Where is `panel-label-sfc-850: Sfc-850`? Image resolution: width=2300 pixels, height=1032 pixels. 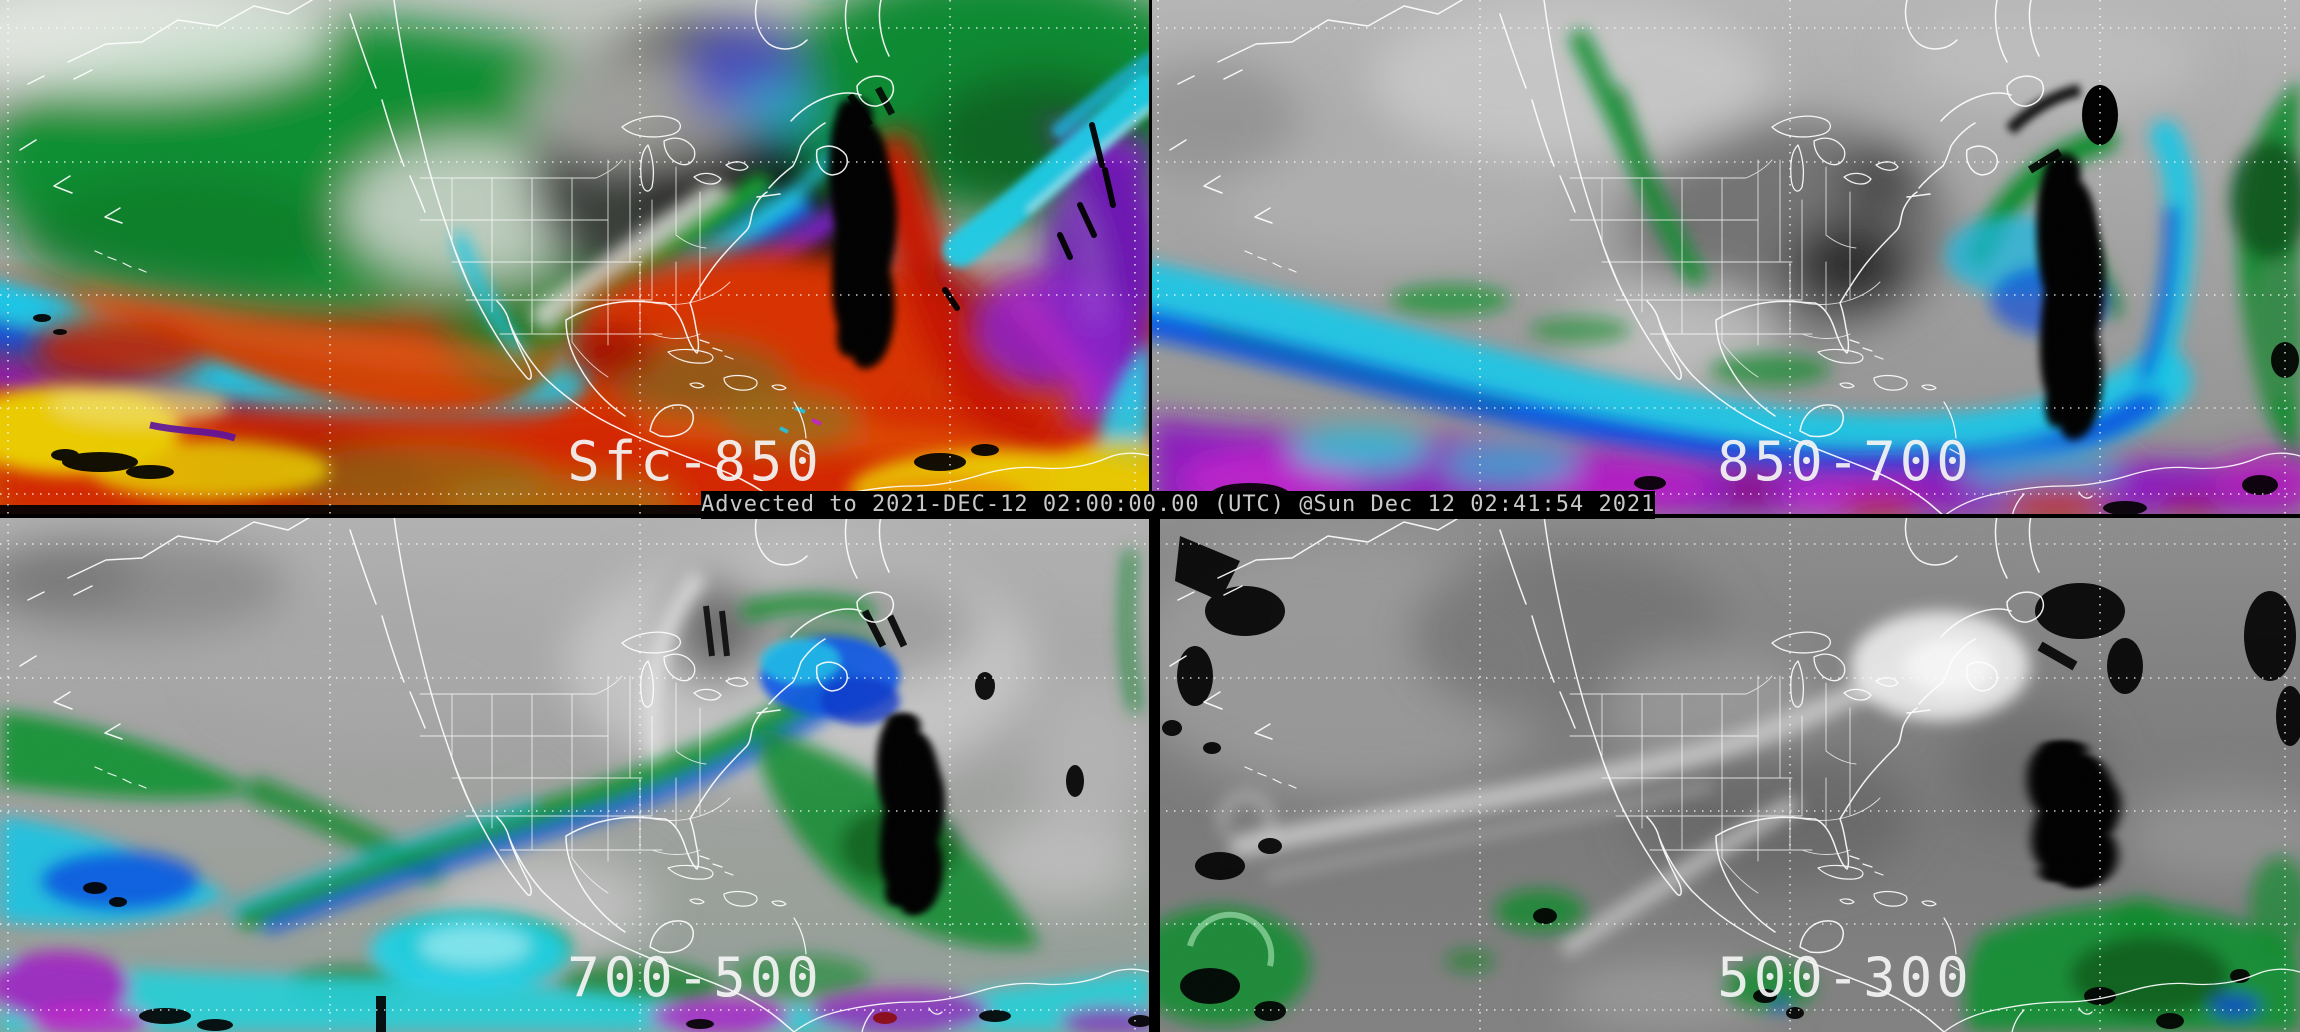 panel-label-sfc-850: Sfc-850 is located at coordinates (695, 461).